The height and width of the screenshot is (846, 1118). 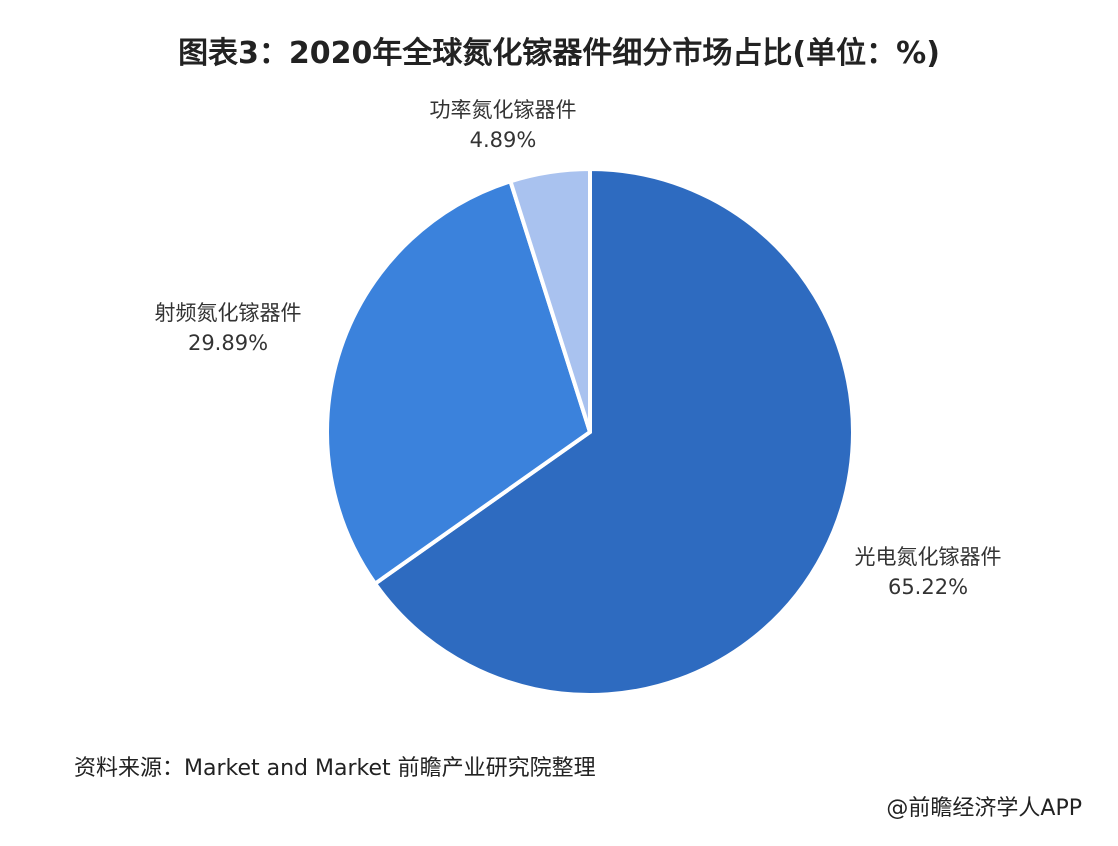 I want to click on slice-label-category: 射频氮化镓器件, so click(x=228, y=313).